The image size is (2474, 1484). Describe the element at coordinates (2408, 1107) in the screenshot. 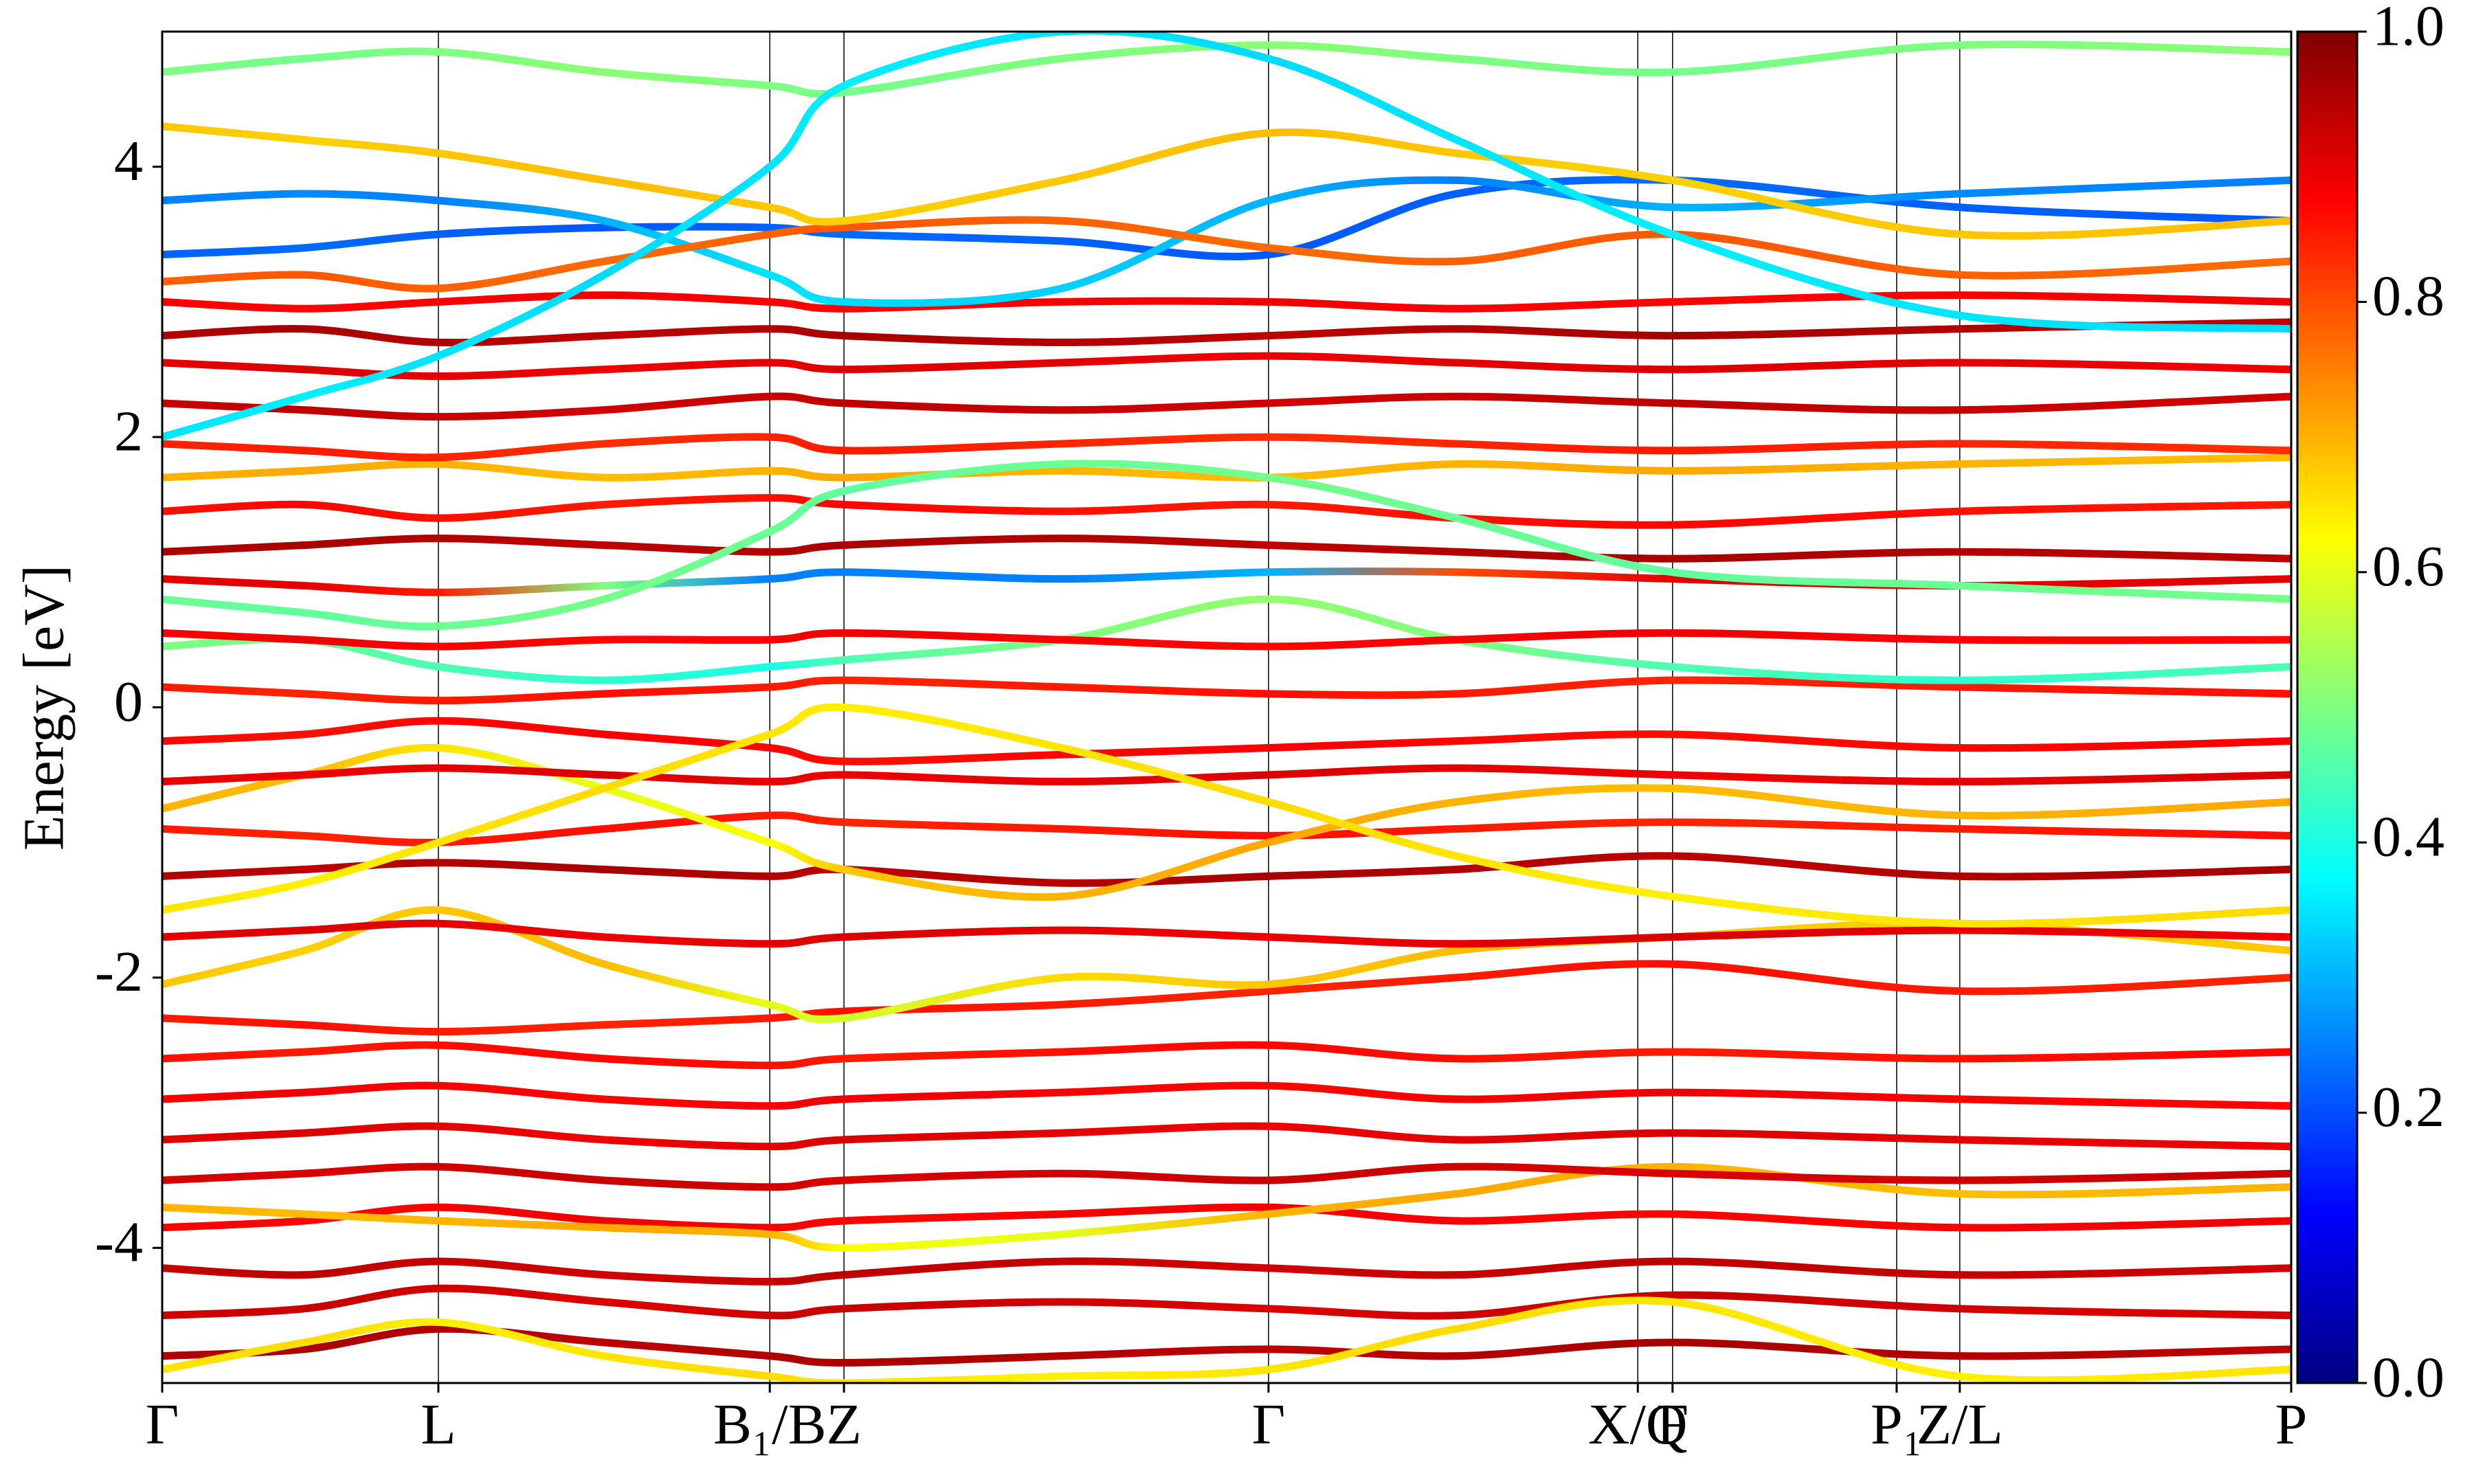

I see `colorbar-tick-label: 0.2` at that location.